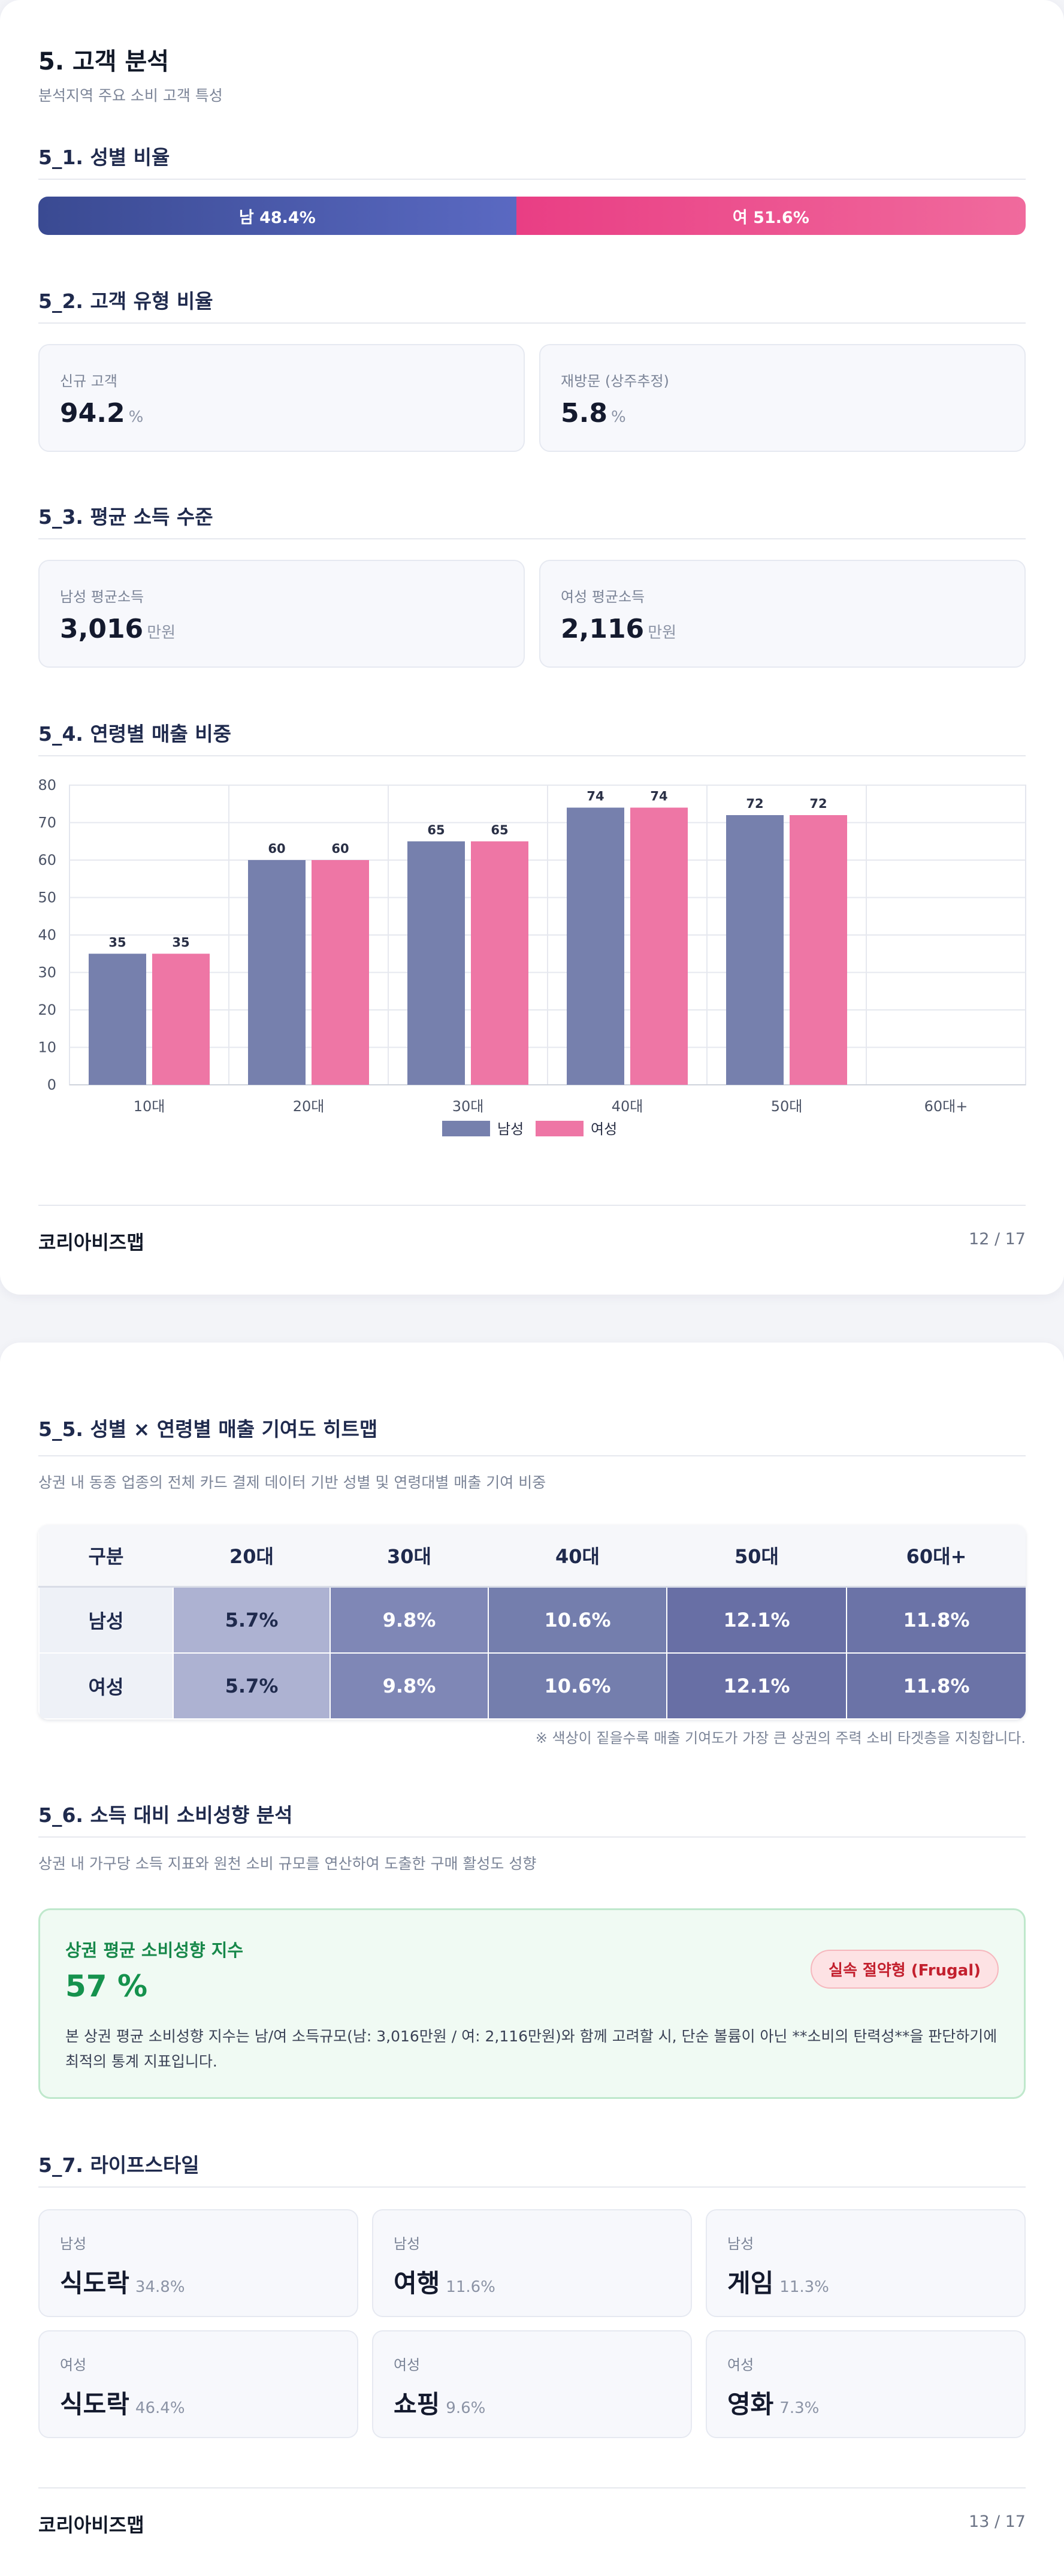  Describe the element at coordinates (905, 1969) in the screenshot. I see `frugal-badge: 실속 절약형 (Frugal)` at that location.